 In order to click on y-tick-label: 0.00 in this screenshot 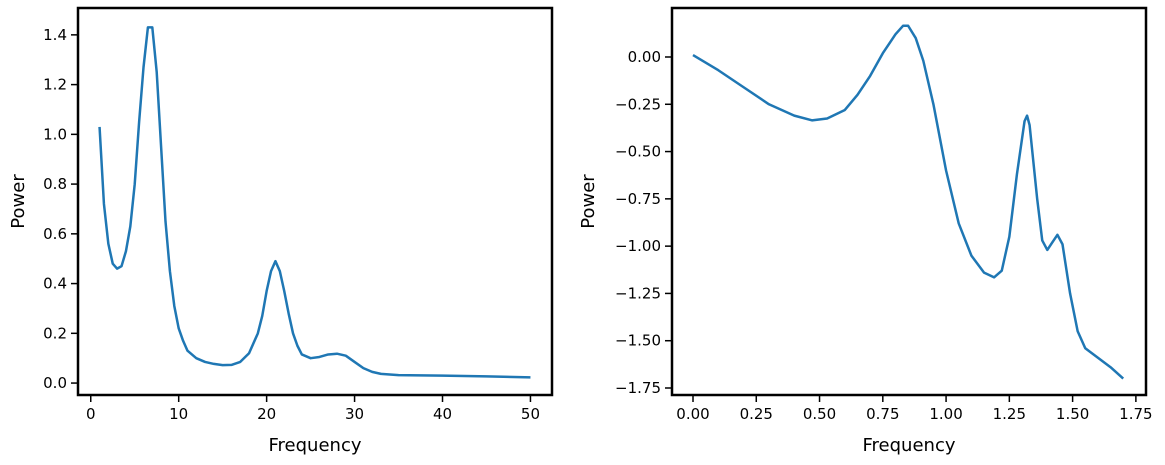, I will do `click(644, 57)`.